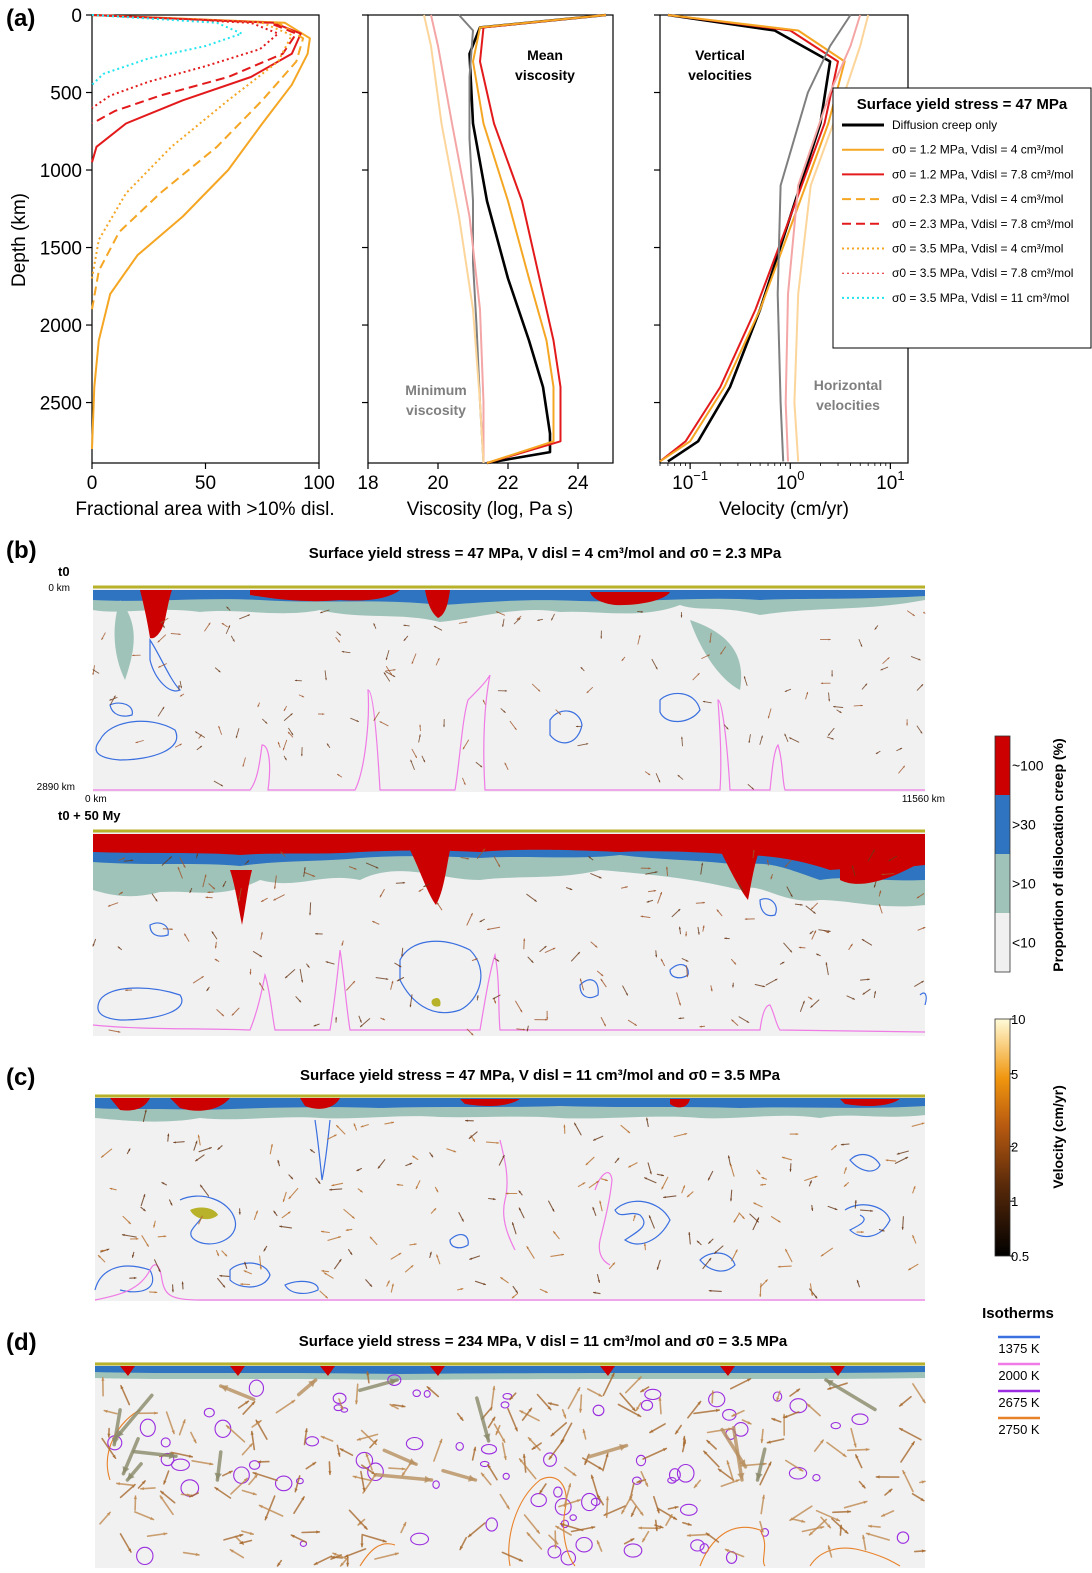 This screenshot has width=1092, height=1573. I want to click on model-snapshot-c, so click(510, 1198).